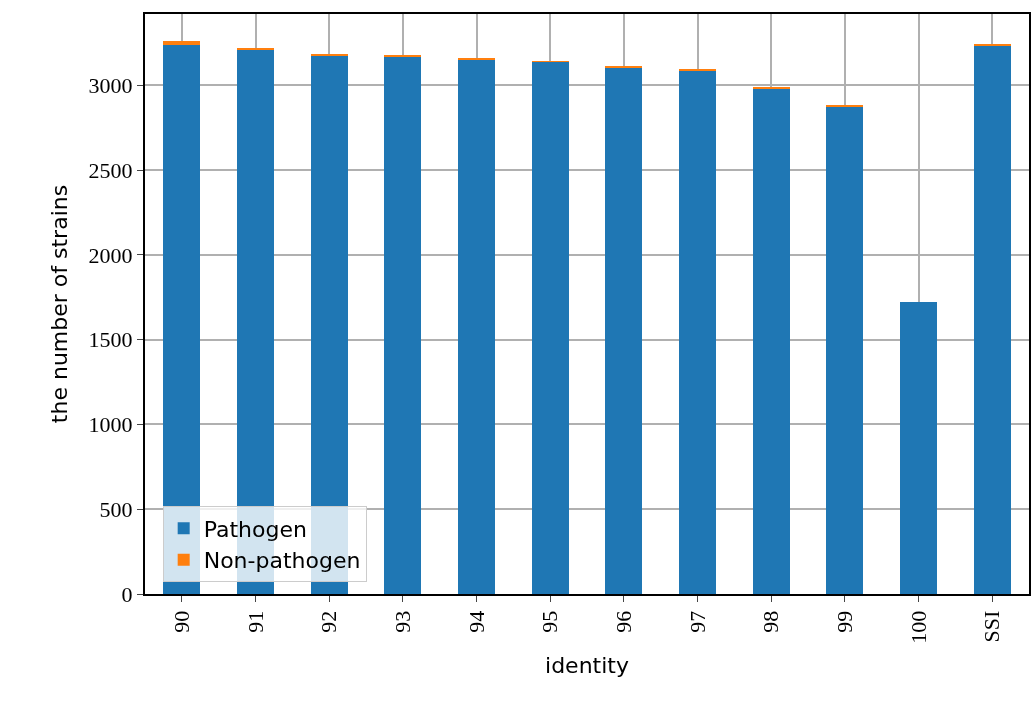 The width and height of the screenshot is (1033, 701). What do you see at coordinates (181, 621) in the screenshot?
I see `x-tick-label: 90` at bounding box center [181, 621].